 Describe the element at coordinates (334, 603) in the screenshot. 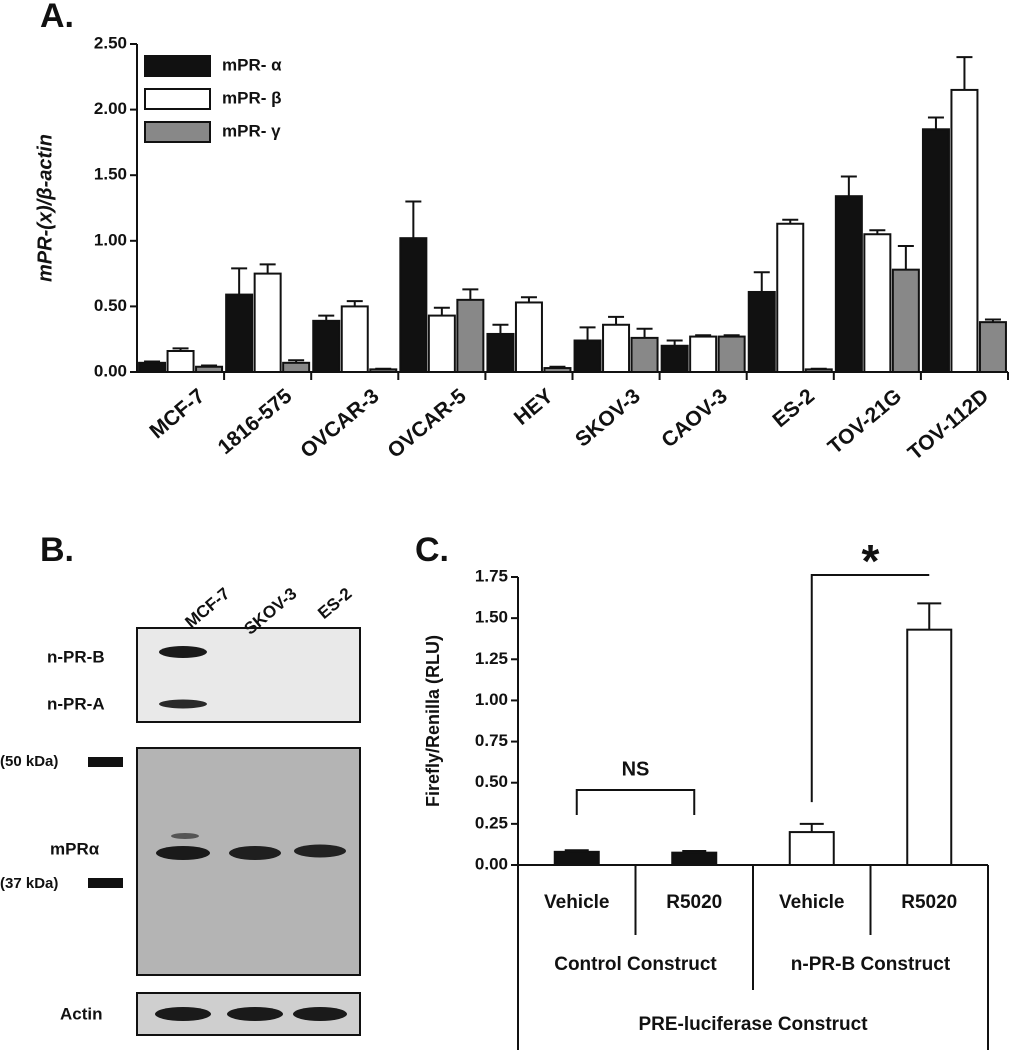

I see `lane-label: ES-2` at that location.